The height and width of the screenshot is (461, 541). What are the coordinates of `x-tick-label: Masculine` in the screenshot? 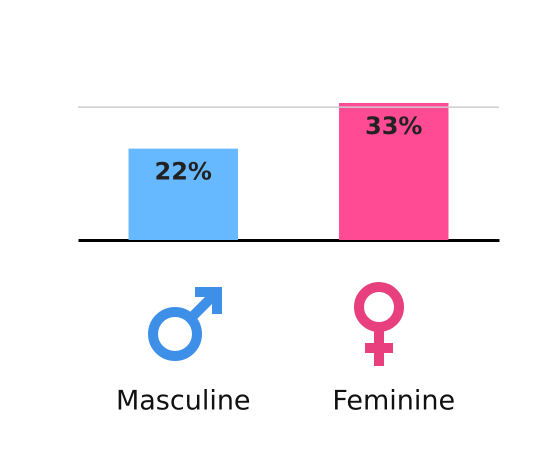 It's located at (183, 401).